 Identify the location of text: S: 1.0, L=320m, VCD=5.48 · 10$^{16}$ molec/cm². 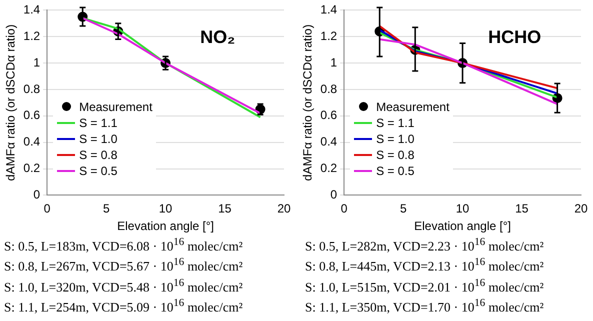
(123, 285).